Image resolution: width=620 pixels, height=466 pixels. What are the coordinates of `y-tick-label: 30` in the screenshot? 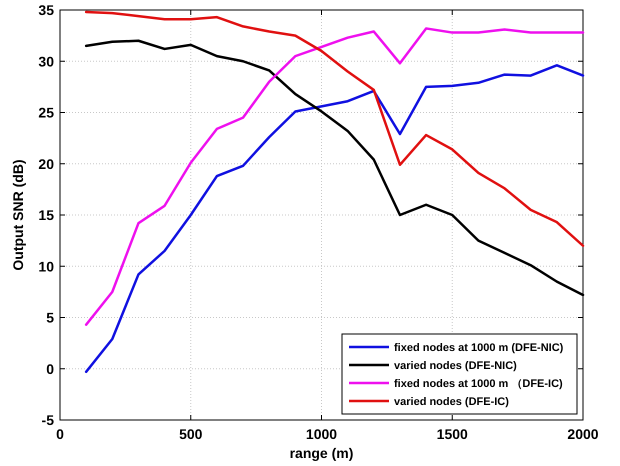 It's located at (46, 61).